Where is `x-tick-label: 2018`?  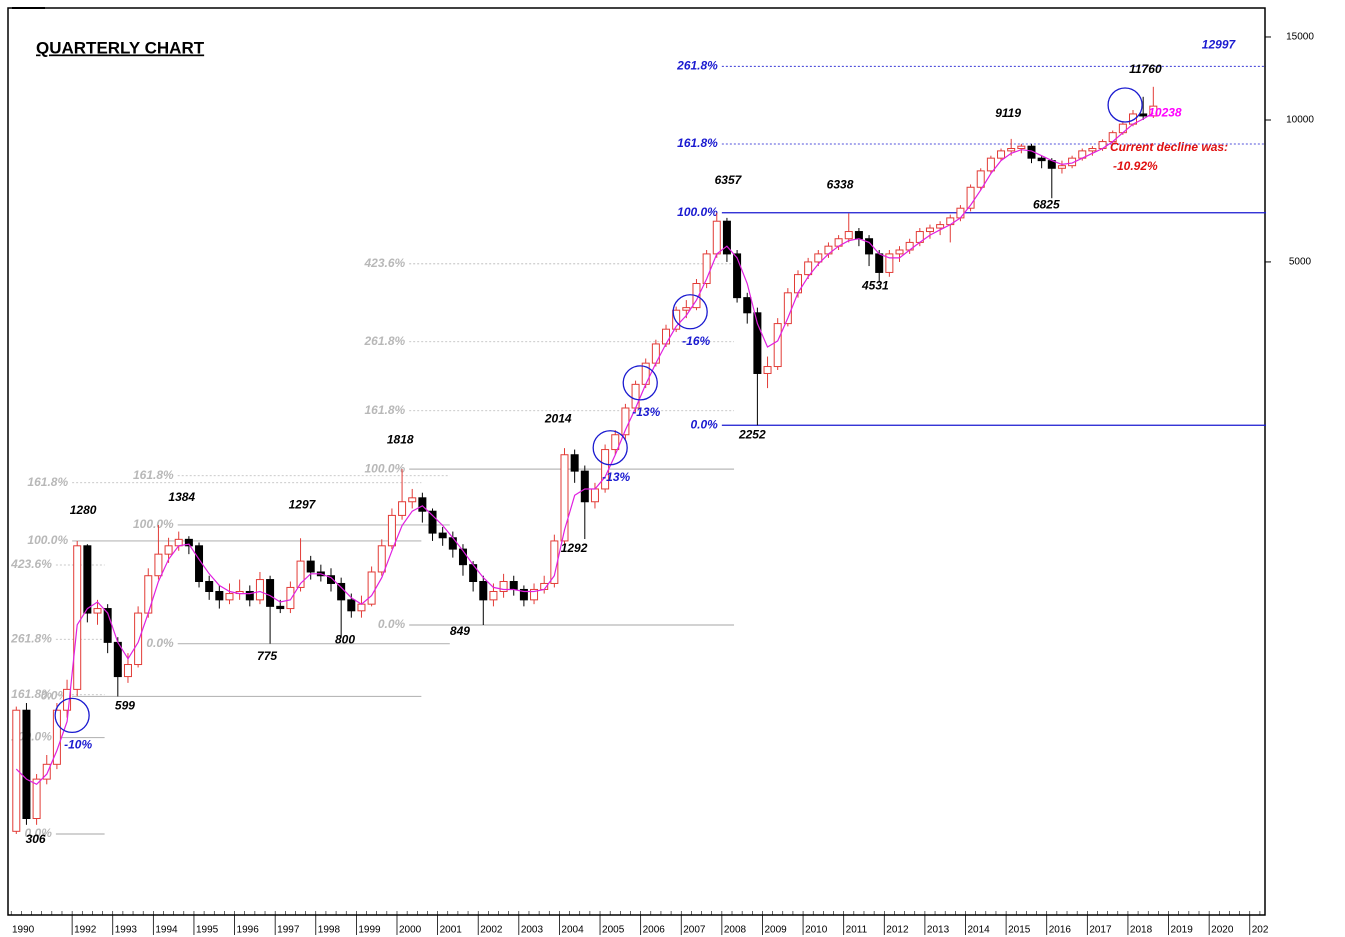 x-tick-label: 2018 is located at coordinates (1141, 930).